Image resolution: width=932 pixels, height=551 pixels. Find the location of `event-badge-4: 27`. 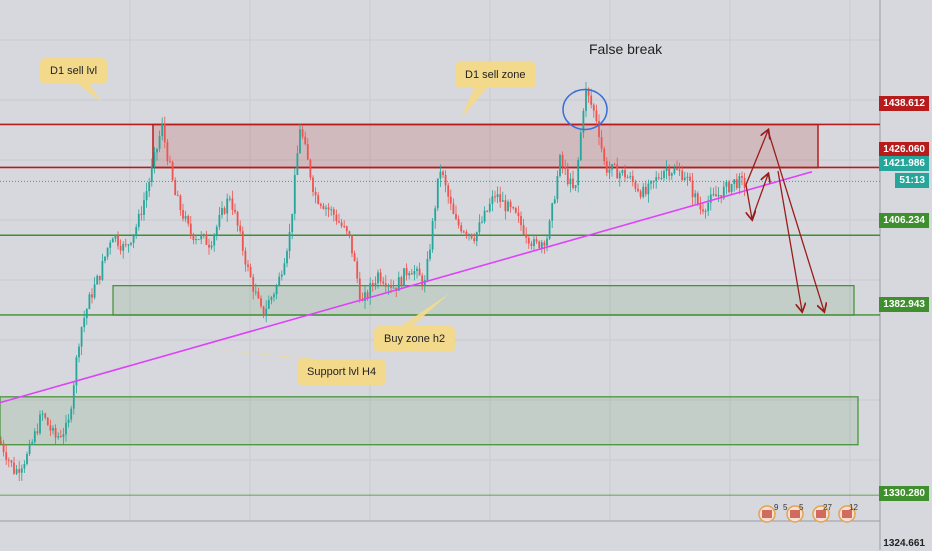

event-badge-4: 27 is located at coordinates (827, 507).